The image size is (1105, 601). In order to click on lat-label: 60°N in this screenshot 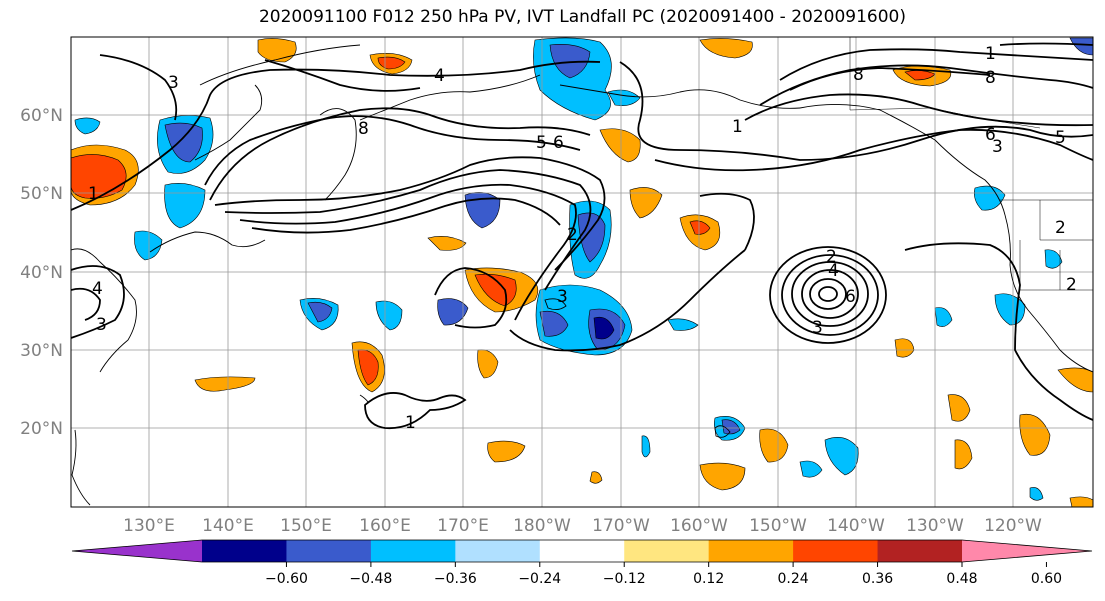, I will do `click(41, 116)`.